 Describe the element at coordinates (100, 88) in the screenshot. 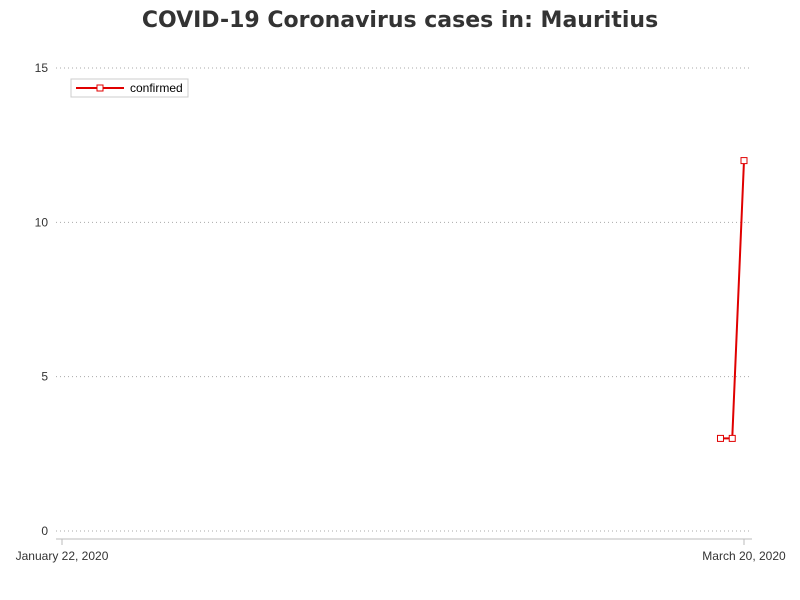

I see `legend-swatch-marker` at that location.